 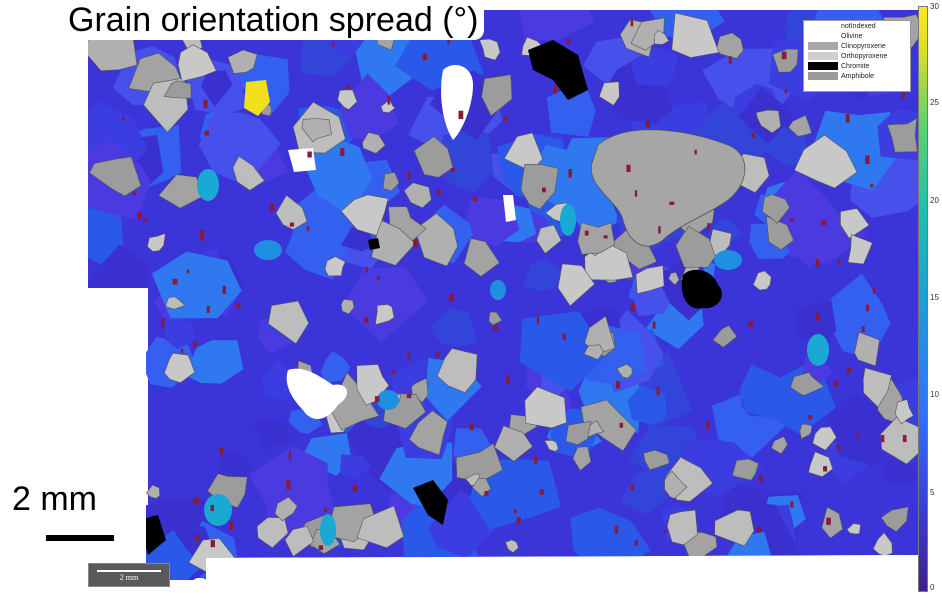 What do you see at coordinates (857, 76) in the screenshot?
I see `legend-item: Amphibole` at bounding box center [857, 76].